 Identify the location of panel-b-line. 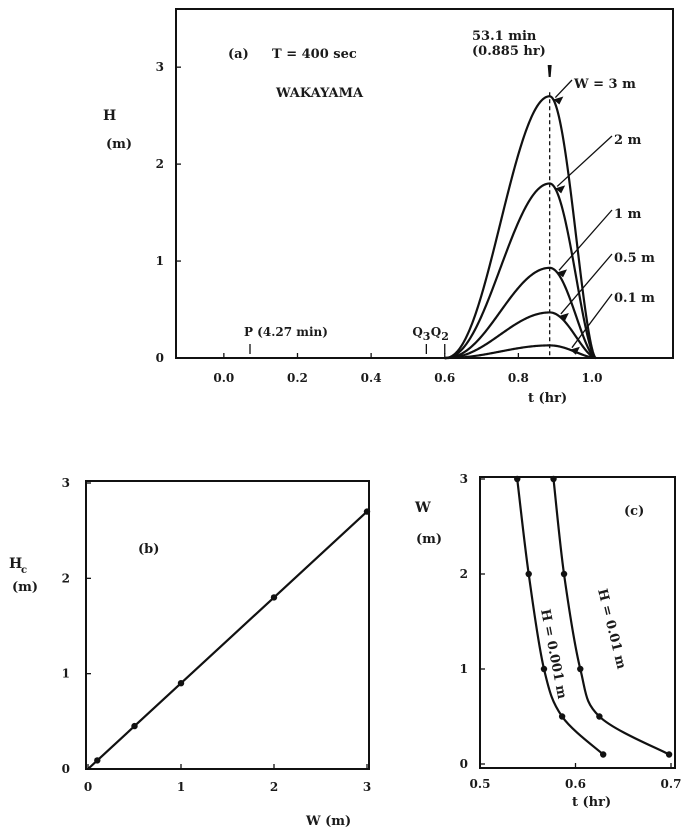
(227, 640).